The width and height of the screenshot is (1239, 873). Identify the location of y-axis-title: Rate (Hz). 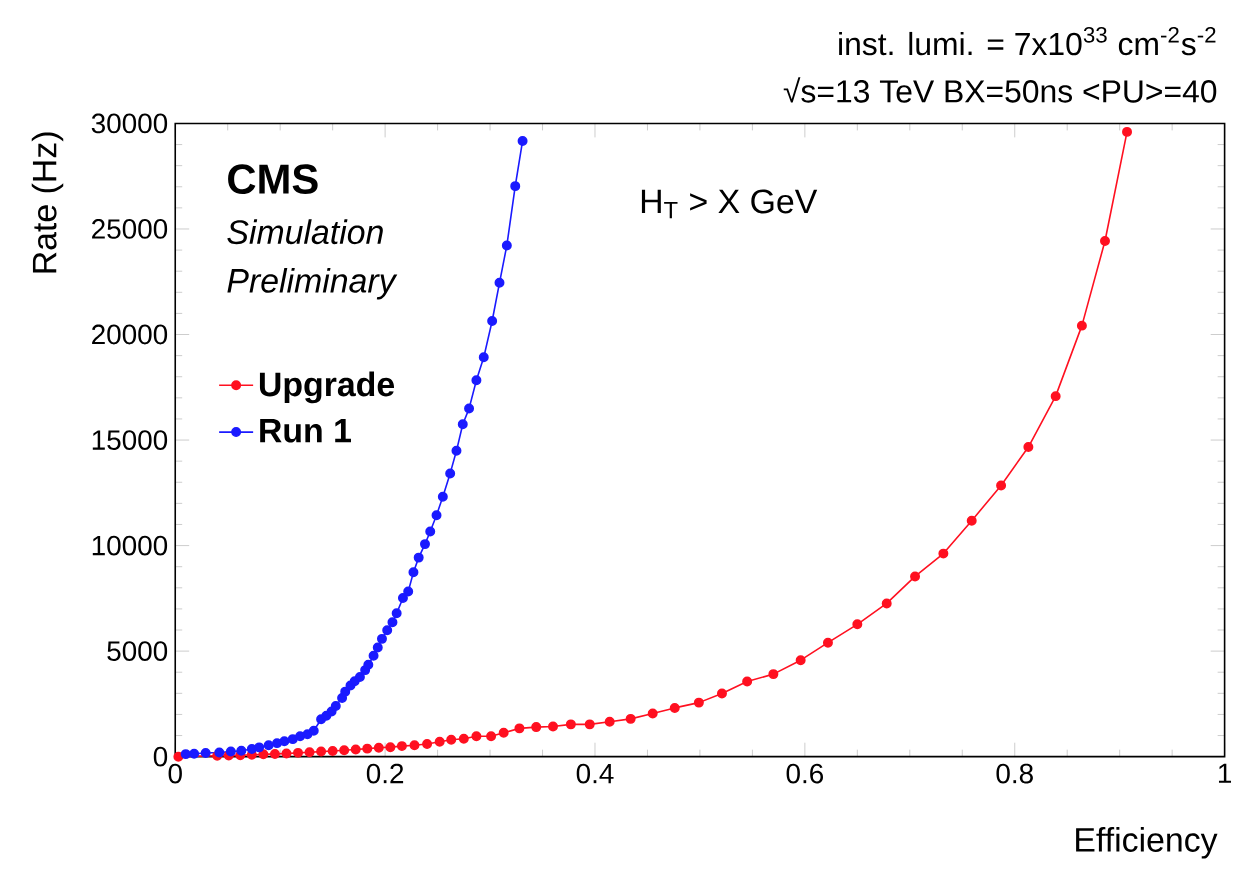
(47, 202).